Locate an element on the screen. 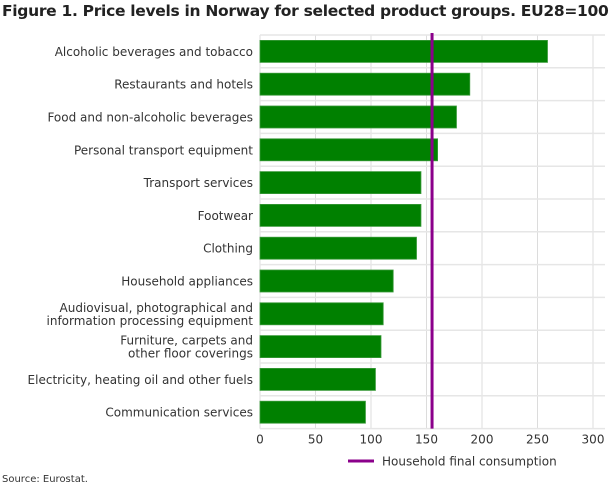  category-label: Audiovisual, photographical and is located at coordinates (156, 308).